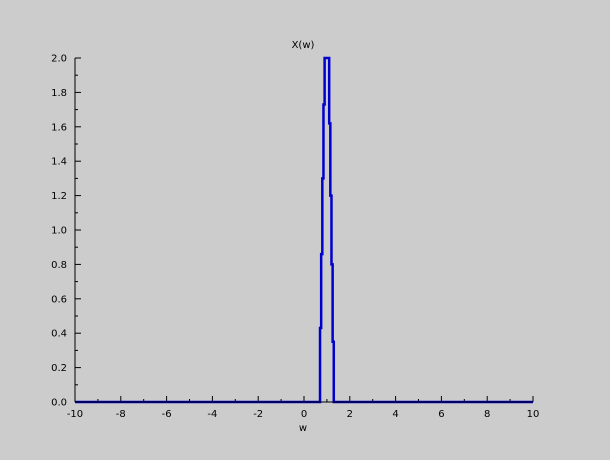  What do you see at coordinates (59, 368) in the screenshot?
I see `y-tick-label: 0.2` at bounding box center [59, 368].